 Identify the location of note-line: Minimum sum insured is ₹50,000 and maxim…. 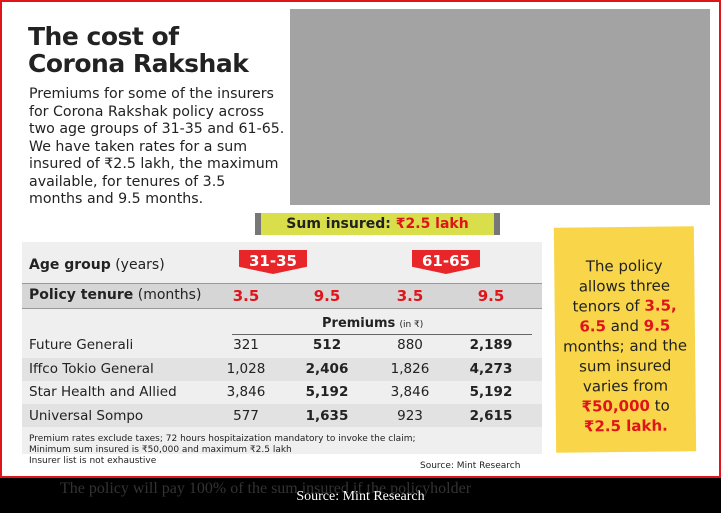
(160, 450).